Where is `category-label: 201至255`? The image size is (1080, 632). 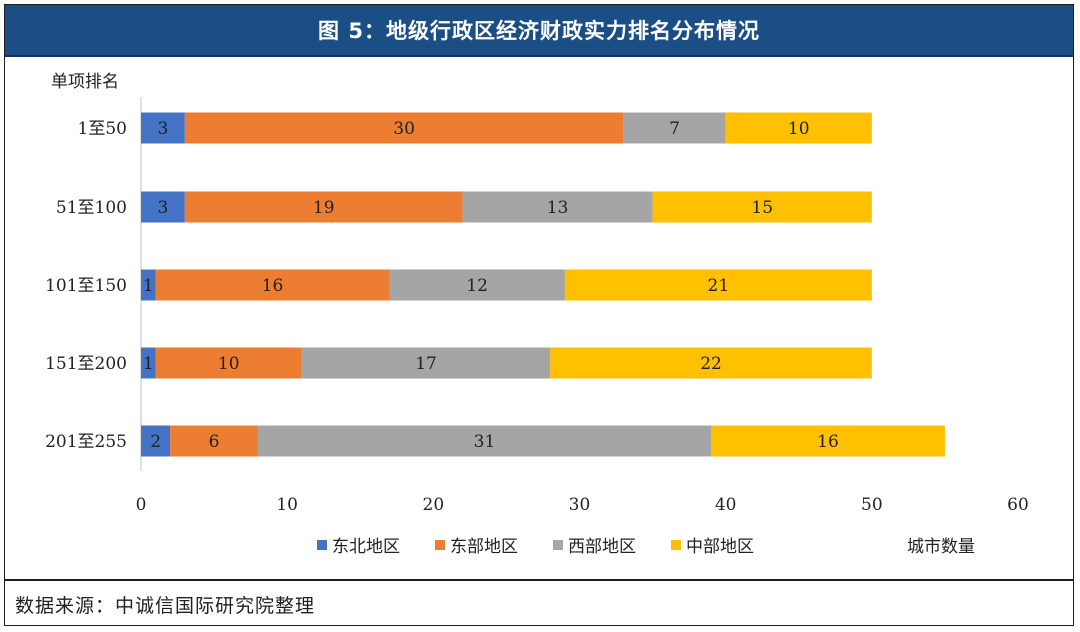
category-label: 201至255 is located at coordinates (86, 442).